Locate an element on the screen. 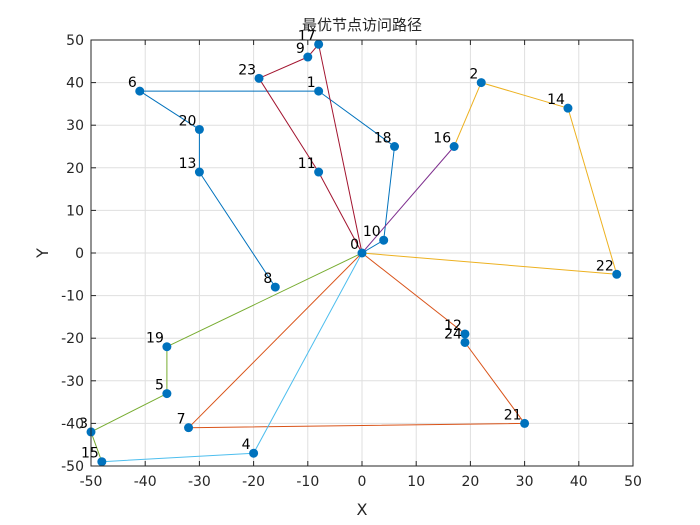  node-label-18: 18 is located at coordinates (383, 139).